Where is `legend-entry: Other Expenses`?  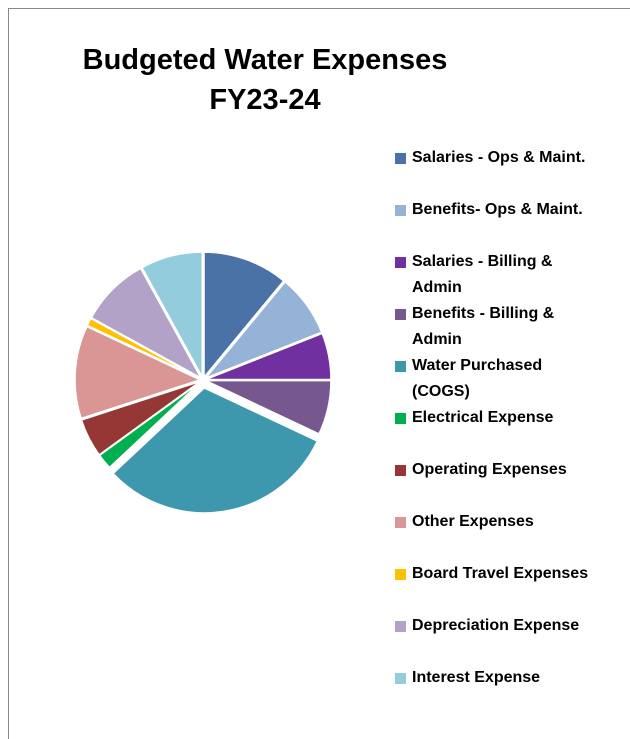 legend-entry: Other Expenses is located at coordinates (495, 522).